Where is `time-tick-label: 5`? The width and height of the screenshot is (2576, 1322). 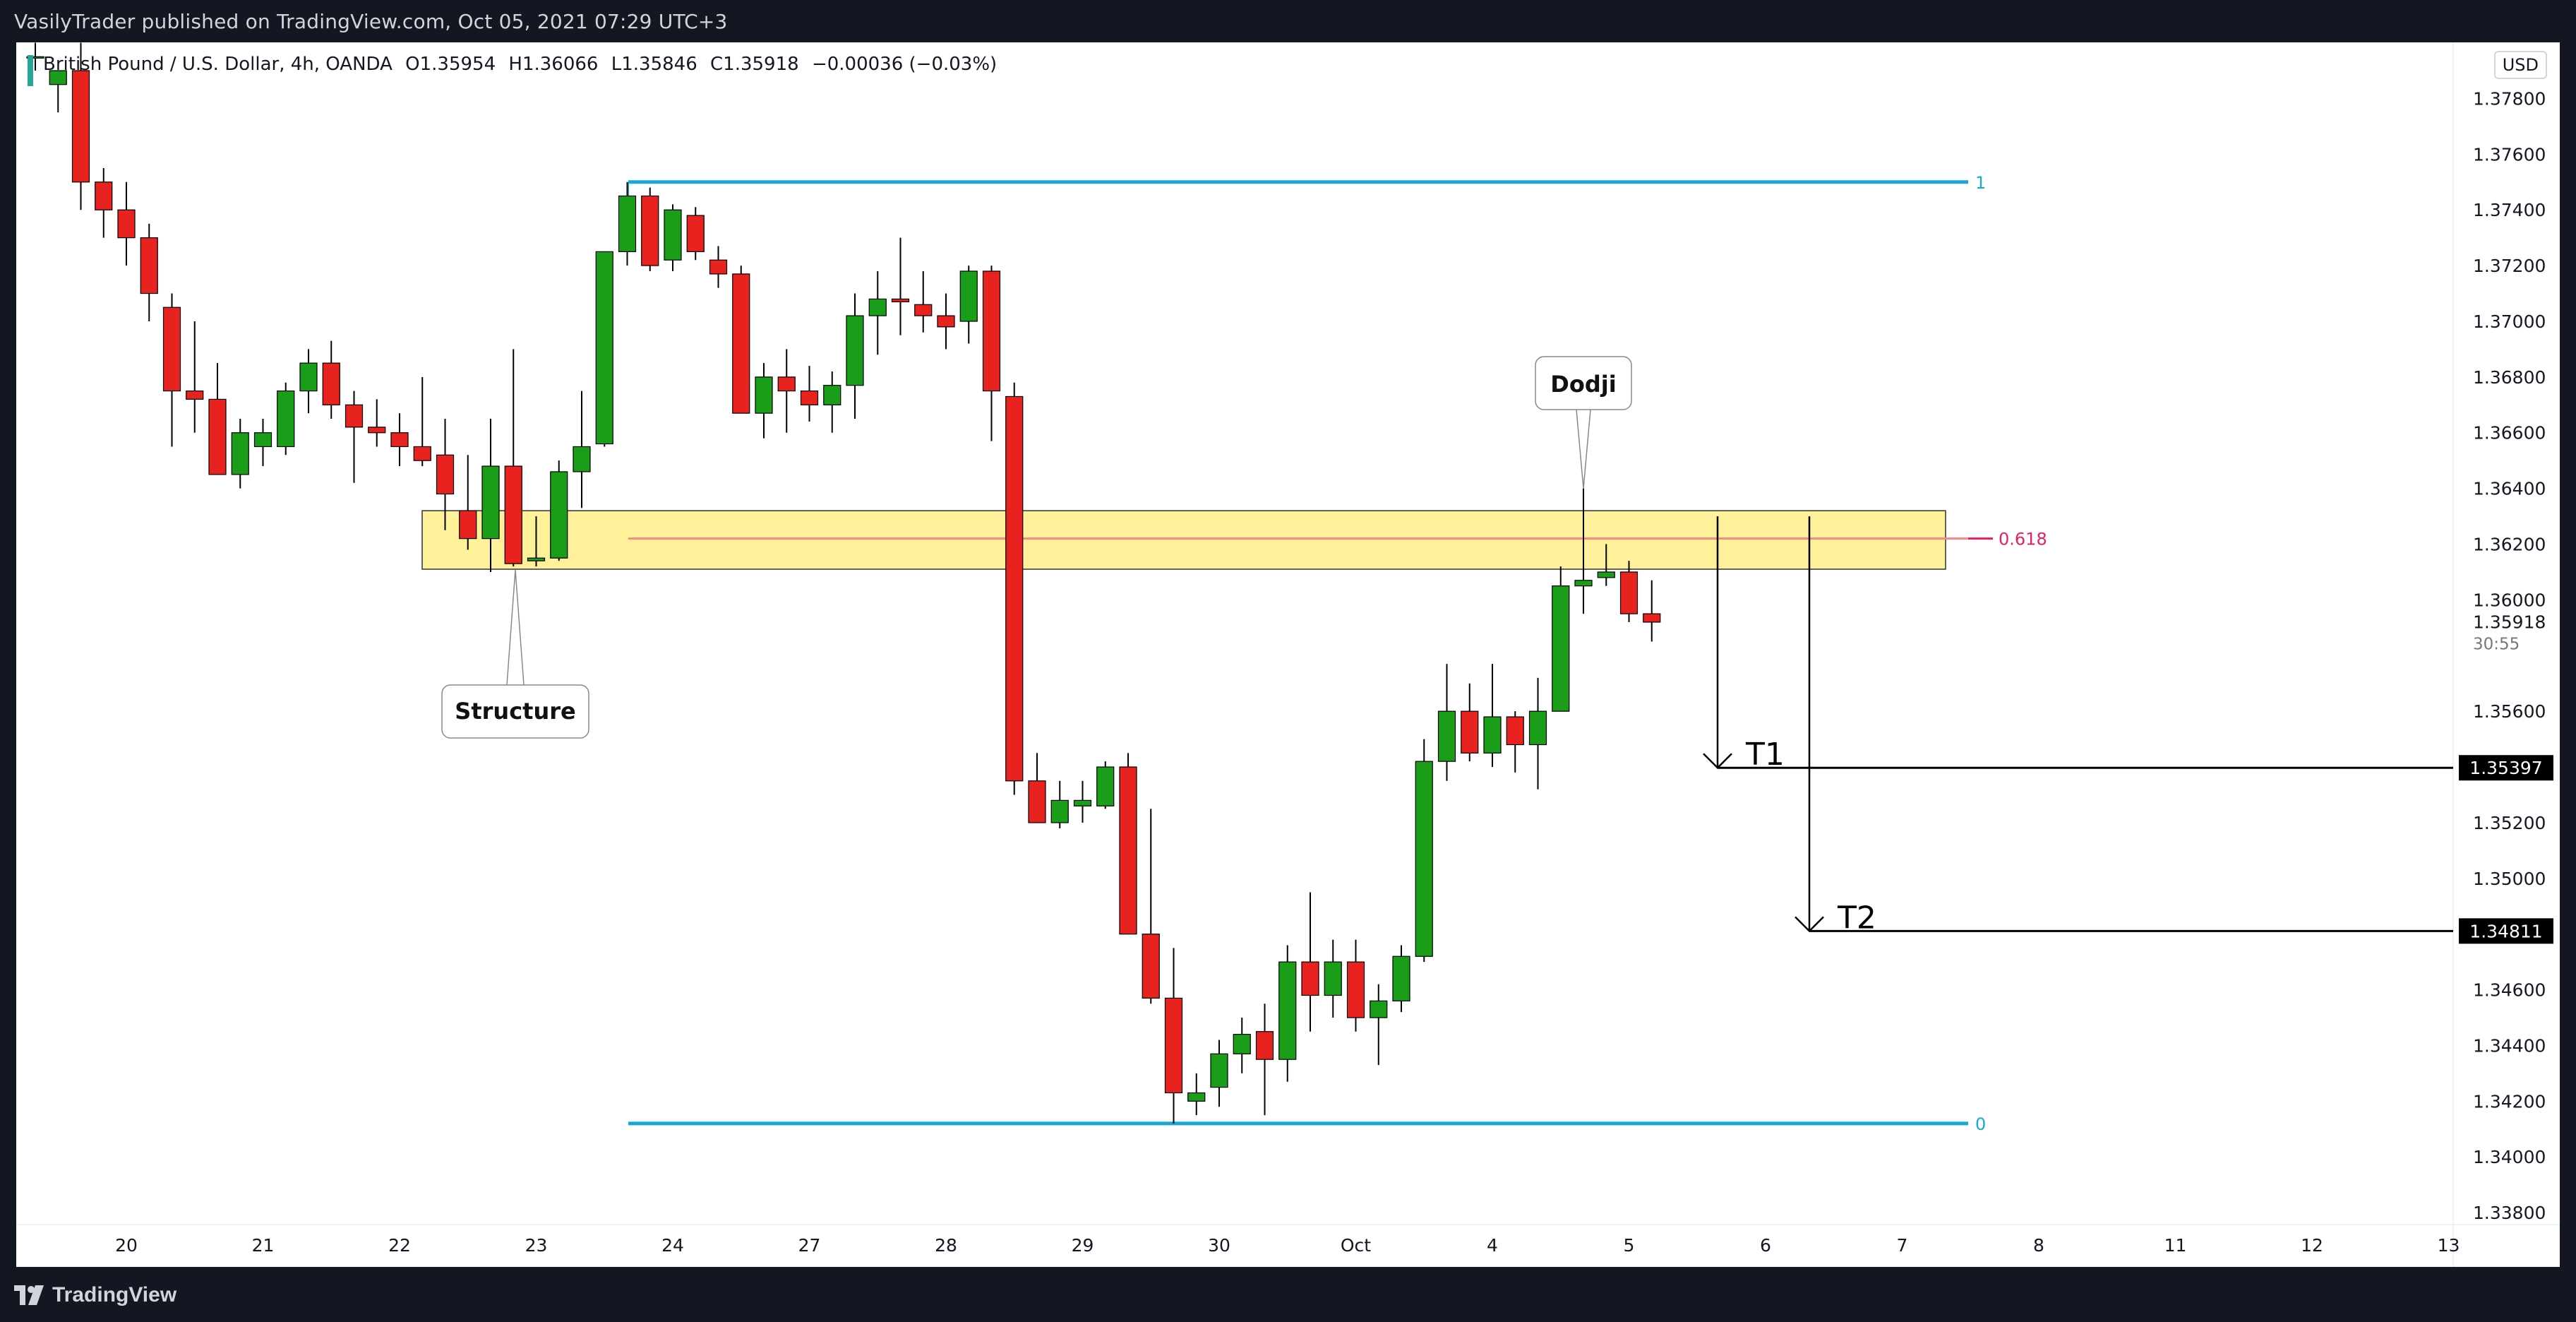
time-tick-label: 5 is located at coordinates (1629, 1245).